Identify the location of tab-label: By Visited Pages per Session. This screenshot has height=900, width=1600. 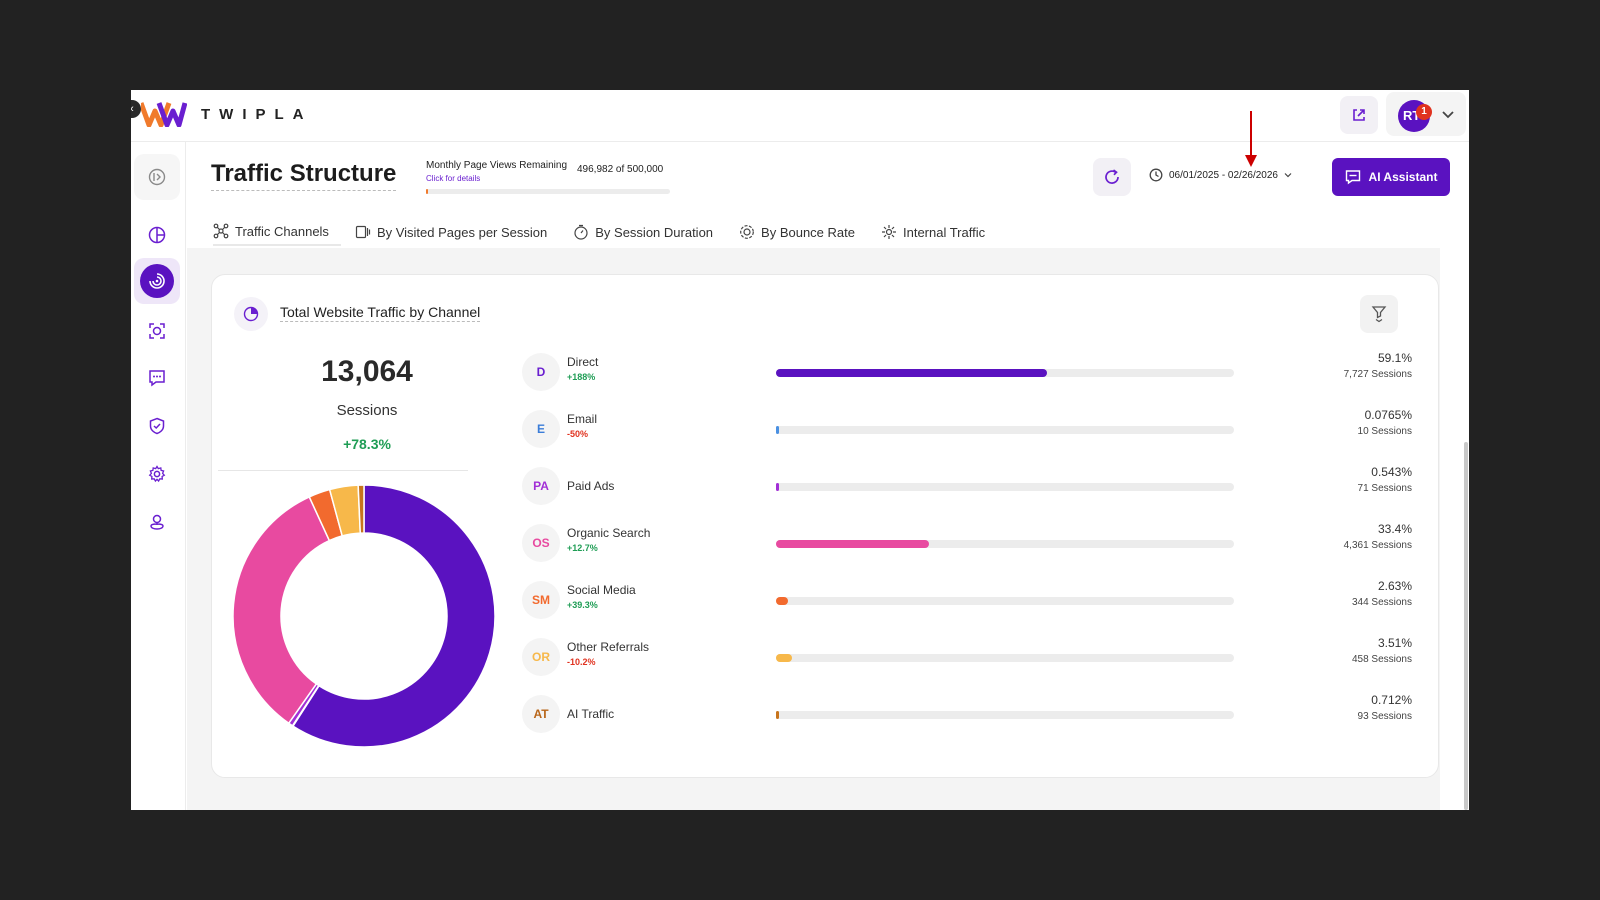
(462, 232).